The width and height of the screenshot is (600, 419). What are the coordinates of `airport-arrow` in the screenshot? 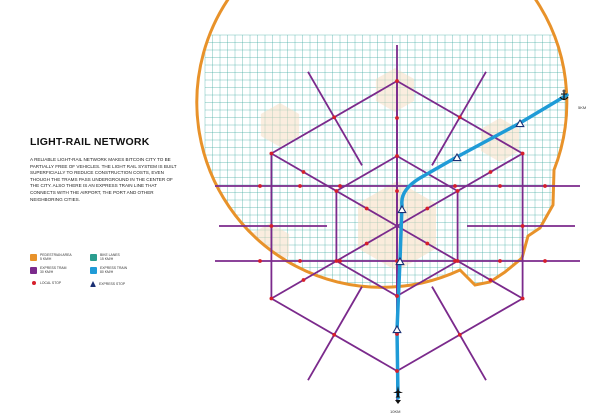 It's located at (398, 402).